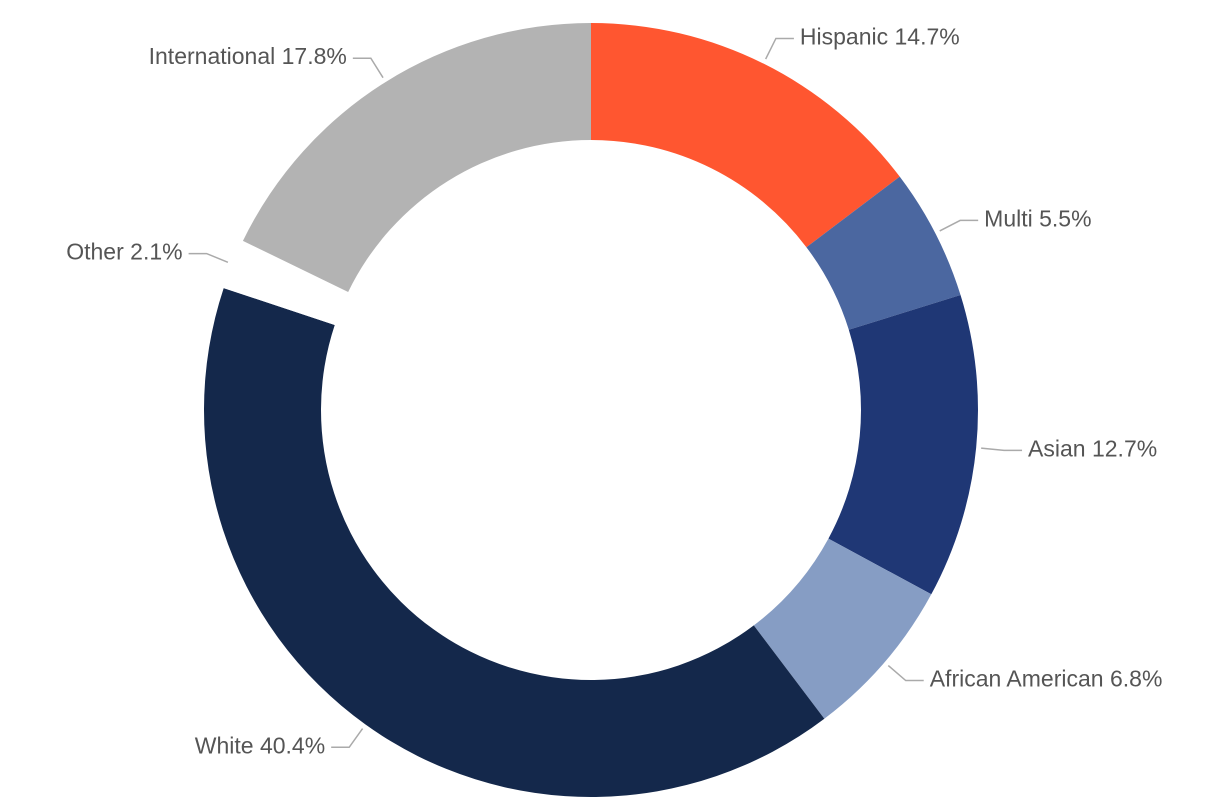 This screenshot has width=1232, height=797. Describe the element at coordinates (314, 56) in the screenshot. I see `value-label: 17.8%` at that location.